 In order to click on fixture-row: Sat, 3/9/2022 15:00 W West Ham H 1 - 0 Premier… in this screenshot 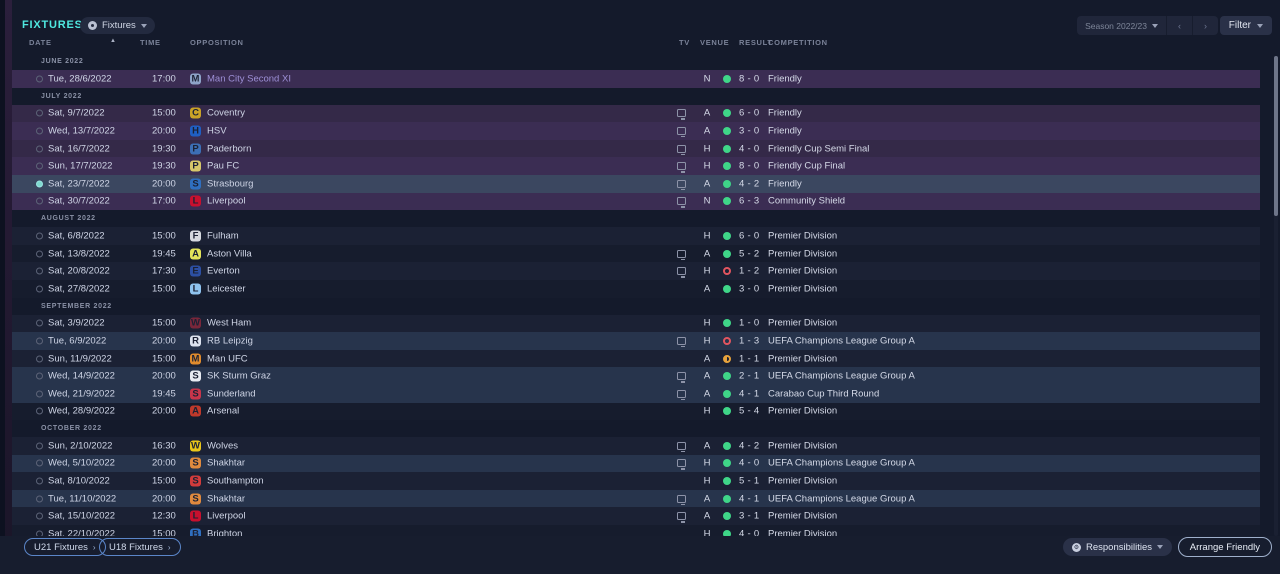, I will do `click(636, 323)`.